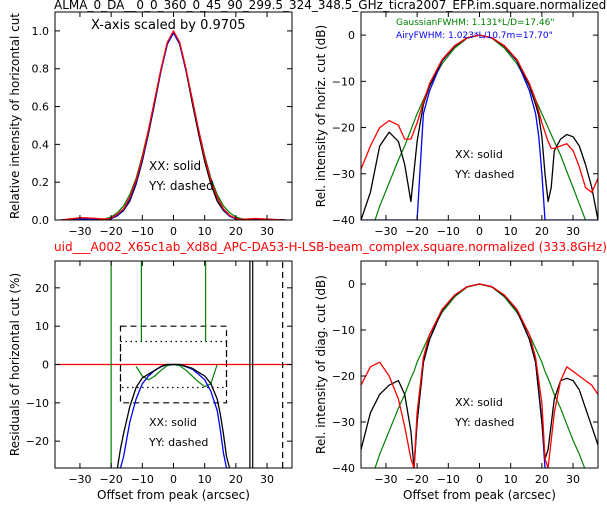 This screenshot has height=511, width=607. Describe the element at coordinates (474, 36) in the screenshot. I see `fwhm-label: AiryFWHM: 1.023*L/10.7m=17.70"` at that location.